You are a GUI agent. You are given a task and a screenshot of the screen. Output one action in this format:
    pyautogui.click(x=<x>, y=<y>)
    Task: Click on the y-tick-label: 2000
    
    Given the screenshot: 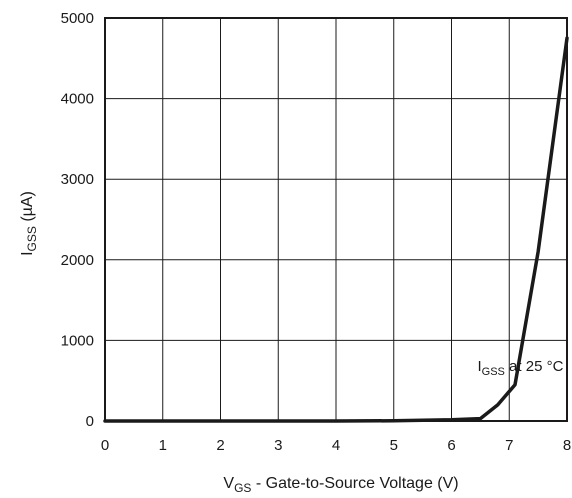 What is the action you would take?
    pyautogui.click(x=77, y=260)
    